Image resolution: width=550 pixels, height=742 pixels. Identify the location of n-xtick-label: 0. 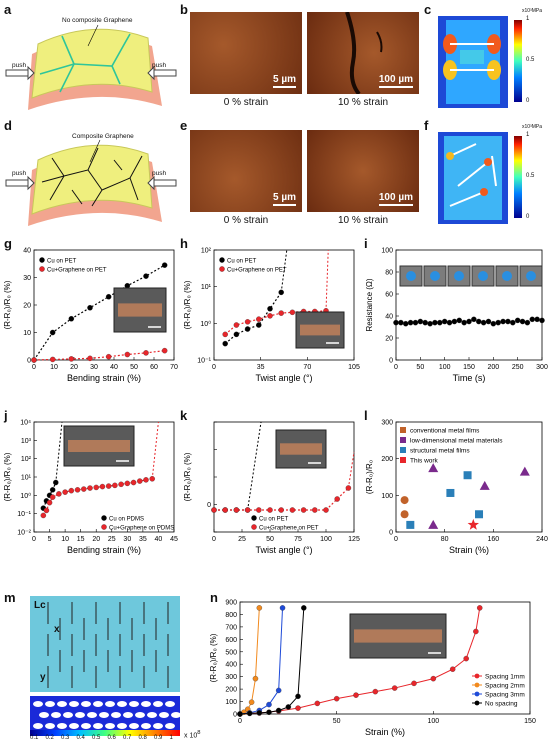
(240, 721).